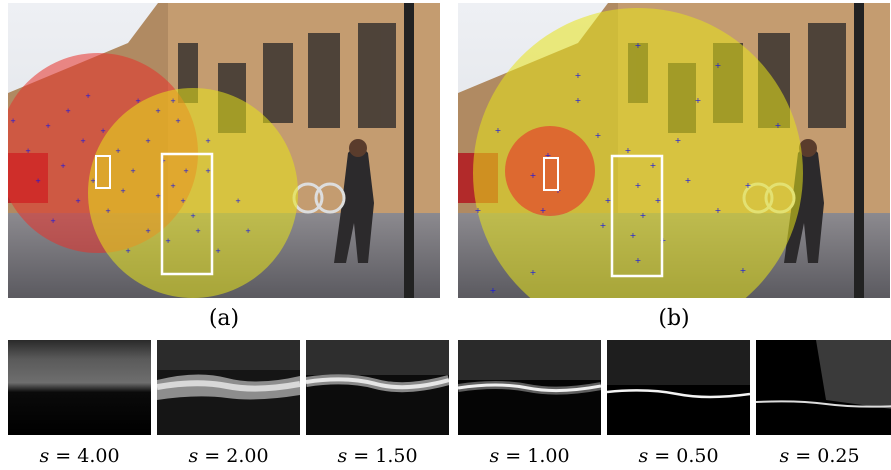 This screenshot has width=891, height=470. Describe the element at coordinates (98, 456) in the screenshot. I see `scale-value: 4.00` at that location.